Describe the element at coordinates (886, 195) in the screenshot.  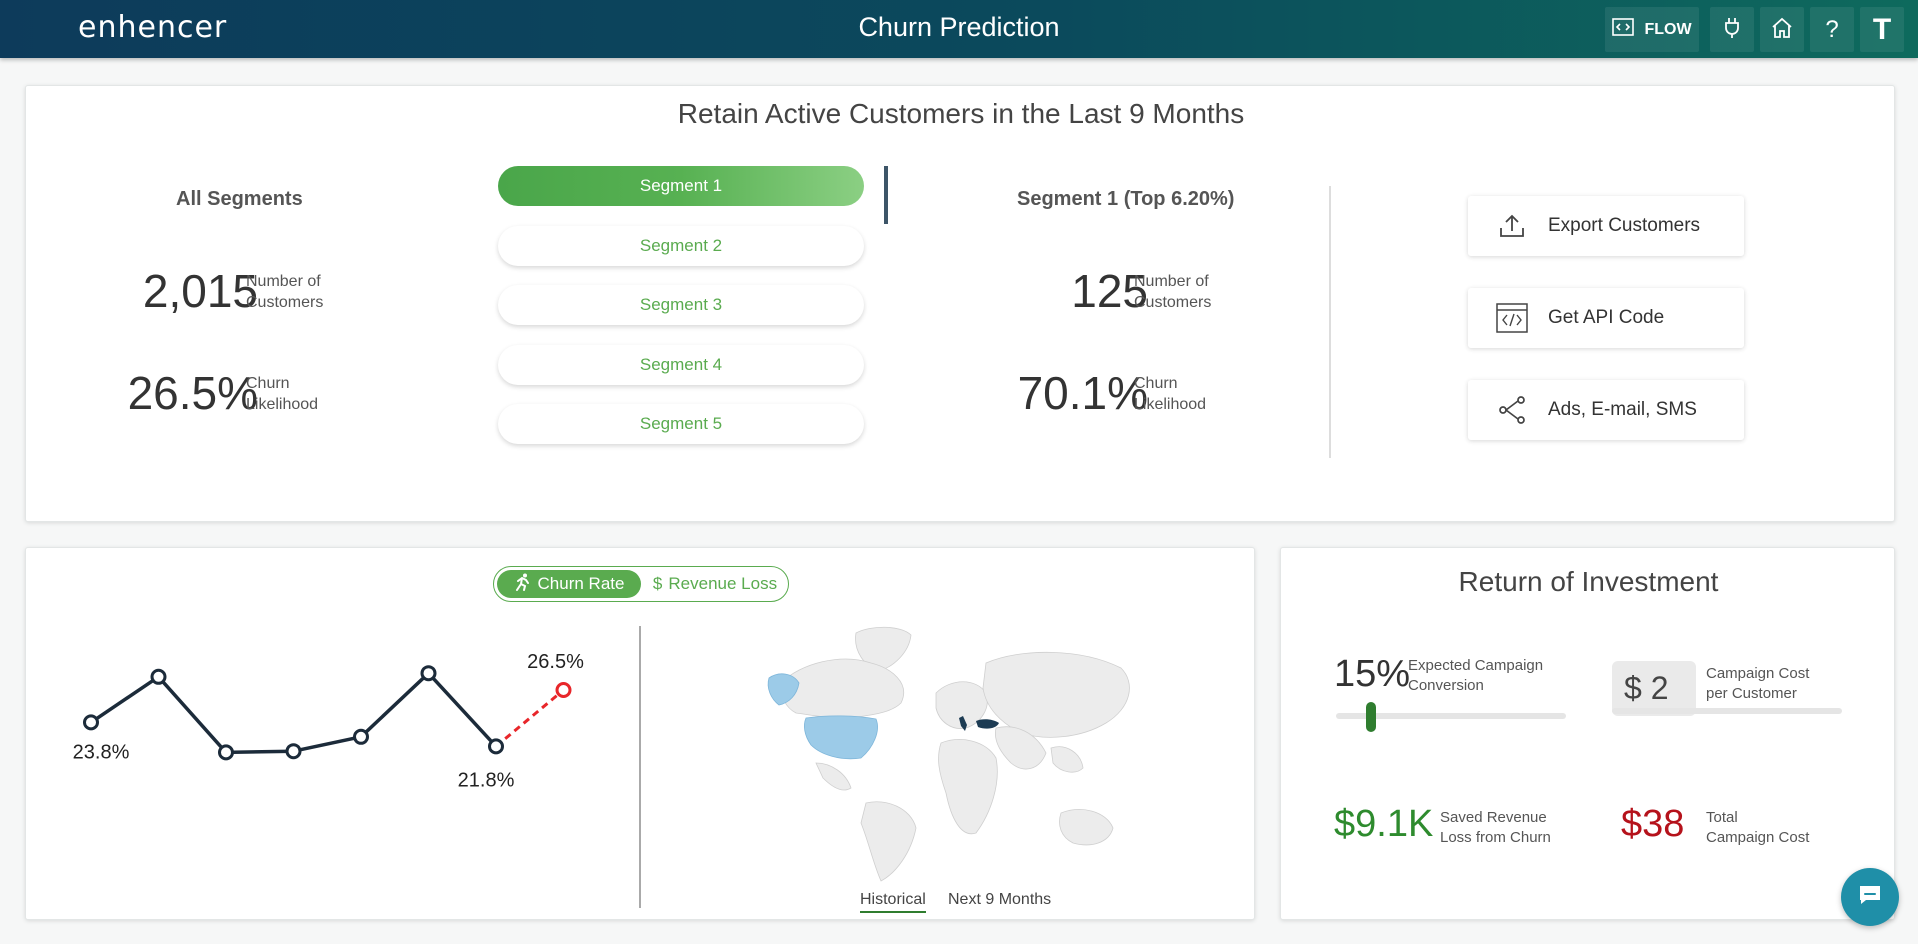
I see `segment-scroll-indicator` at that location.